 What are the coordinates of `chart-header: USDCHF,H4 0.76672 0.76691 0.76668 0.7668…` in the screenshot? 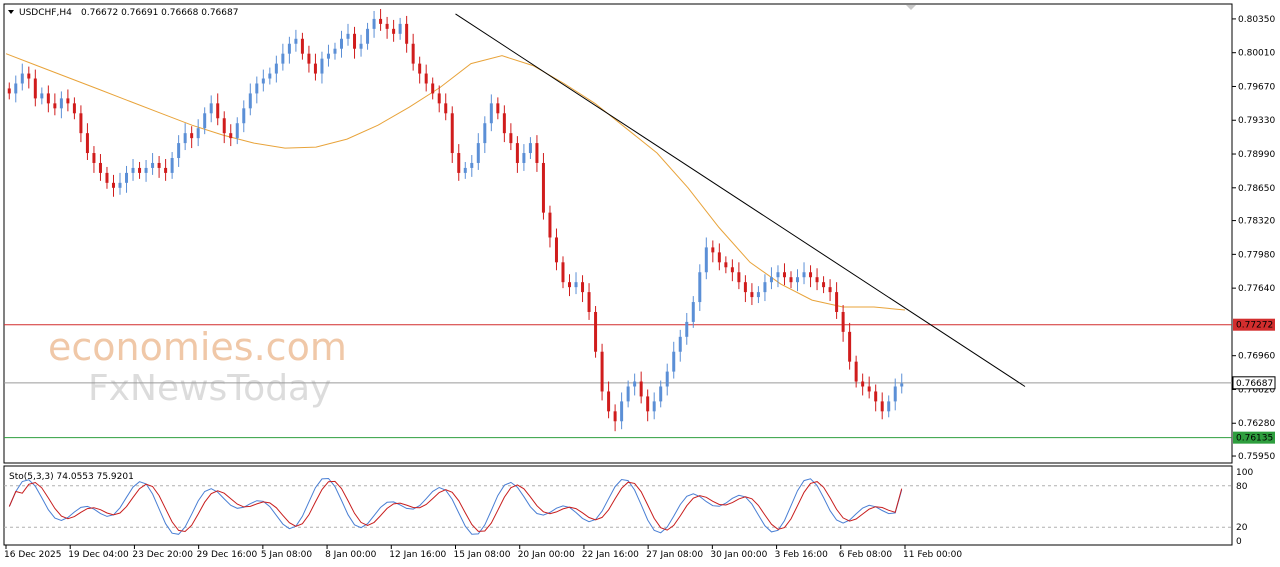 It's located at (462, 11).